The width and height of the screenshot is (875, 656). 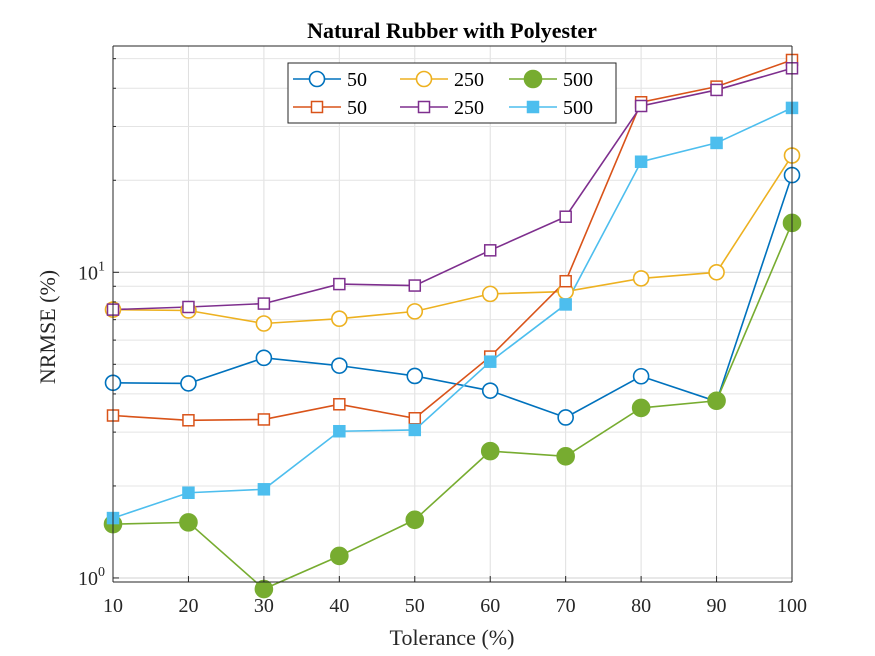 I want to click on legend: 50 250 500 50 250 500, so click(x=452, y=93).